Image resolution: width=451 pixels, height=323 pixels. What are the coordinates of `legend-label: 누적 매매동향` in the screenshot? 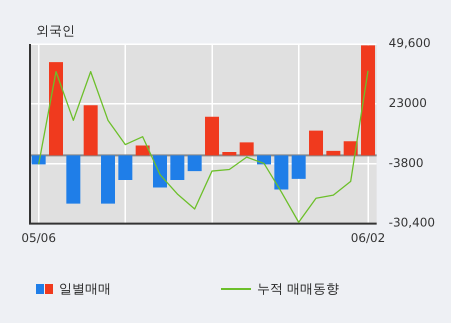 It's located at (298, 289).